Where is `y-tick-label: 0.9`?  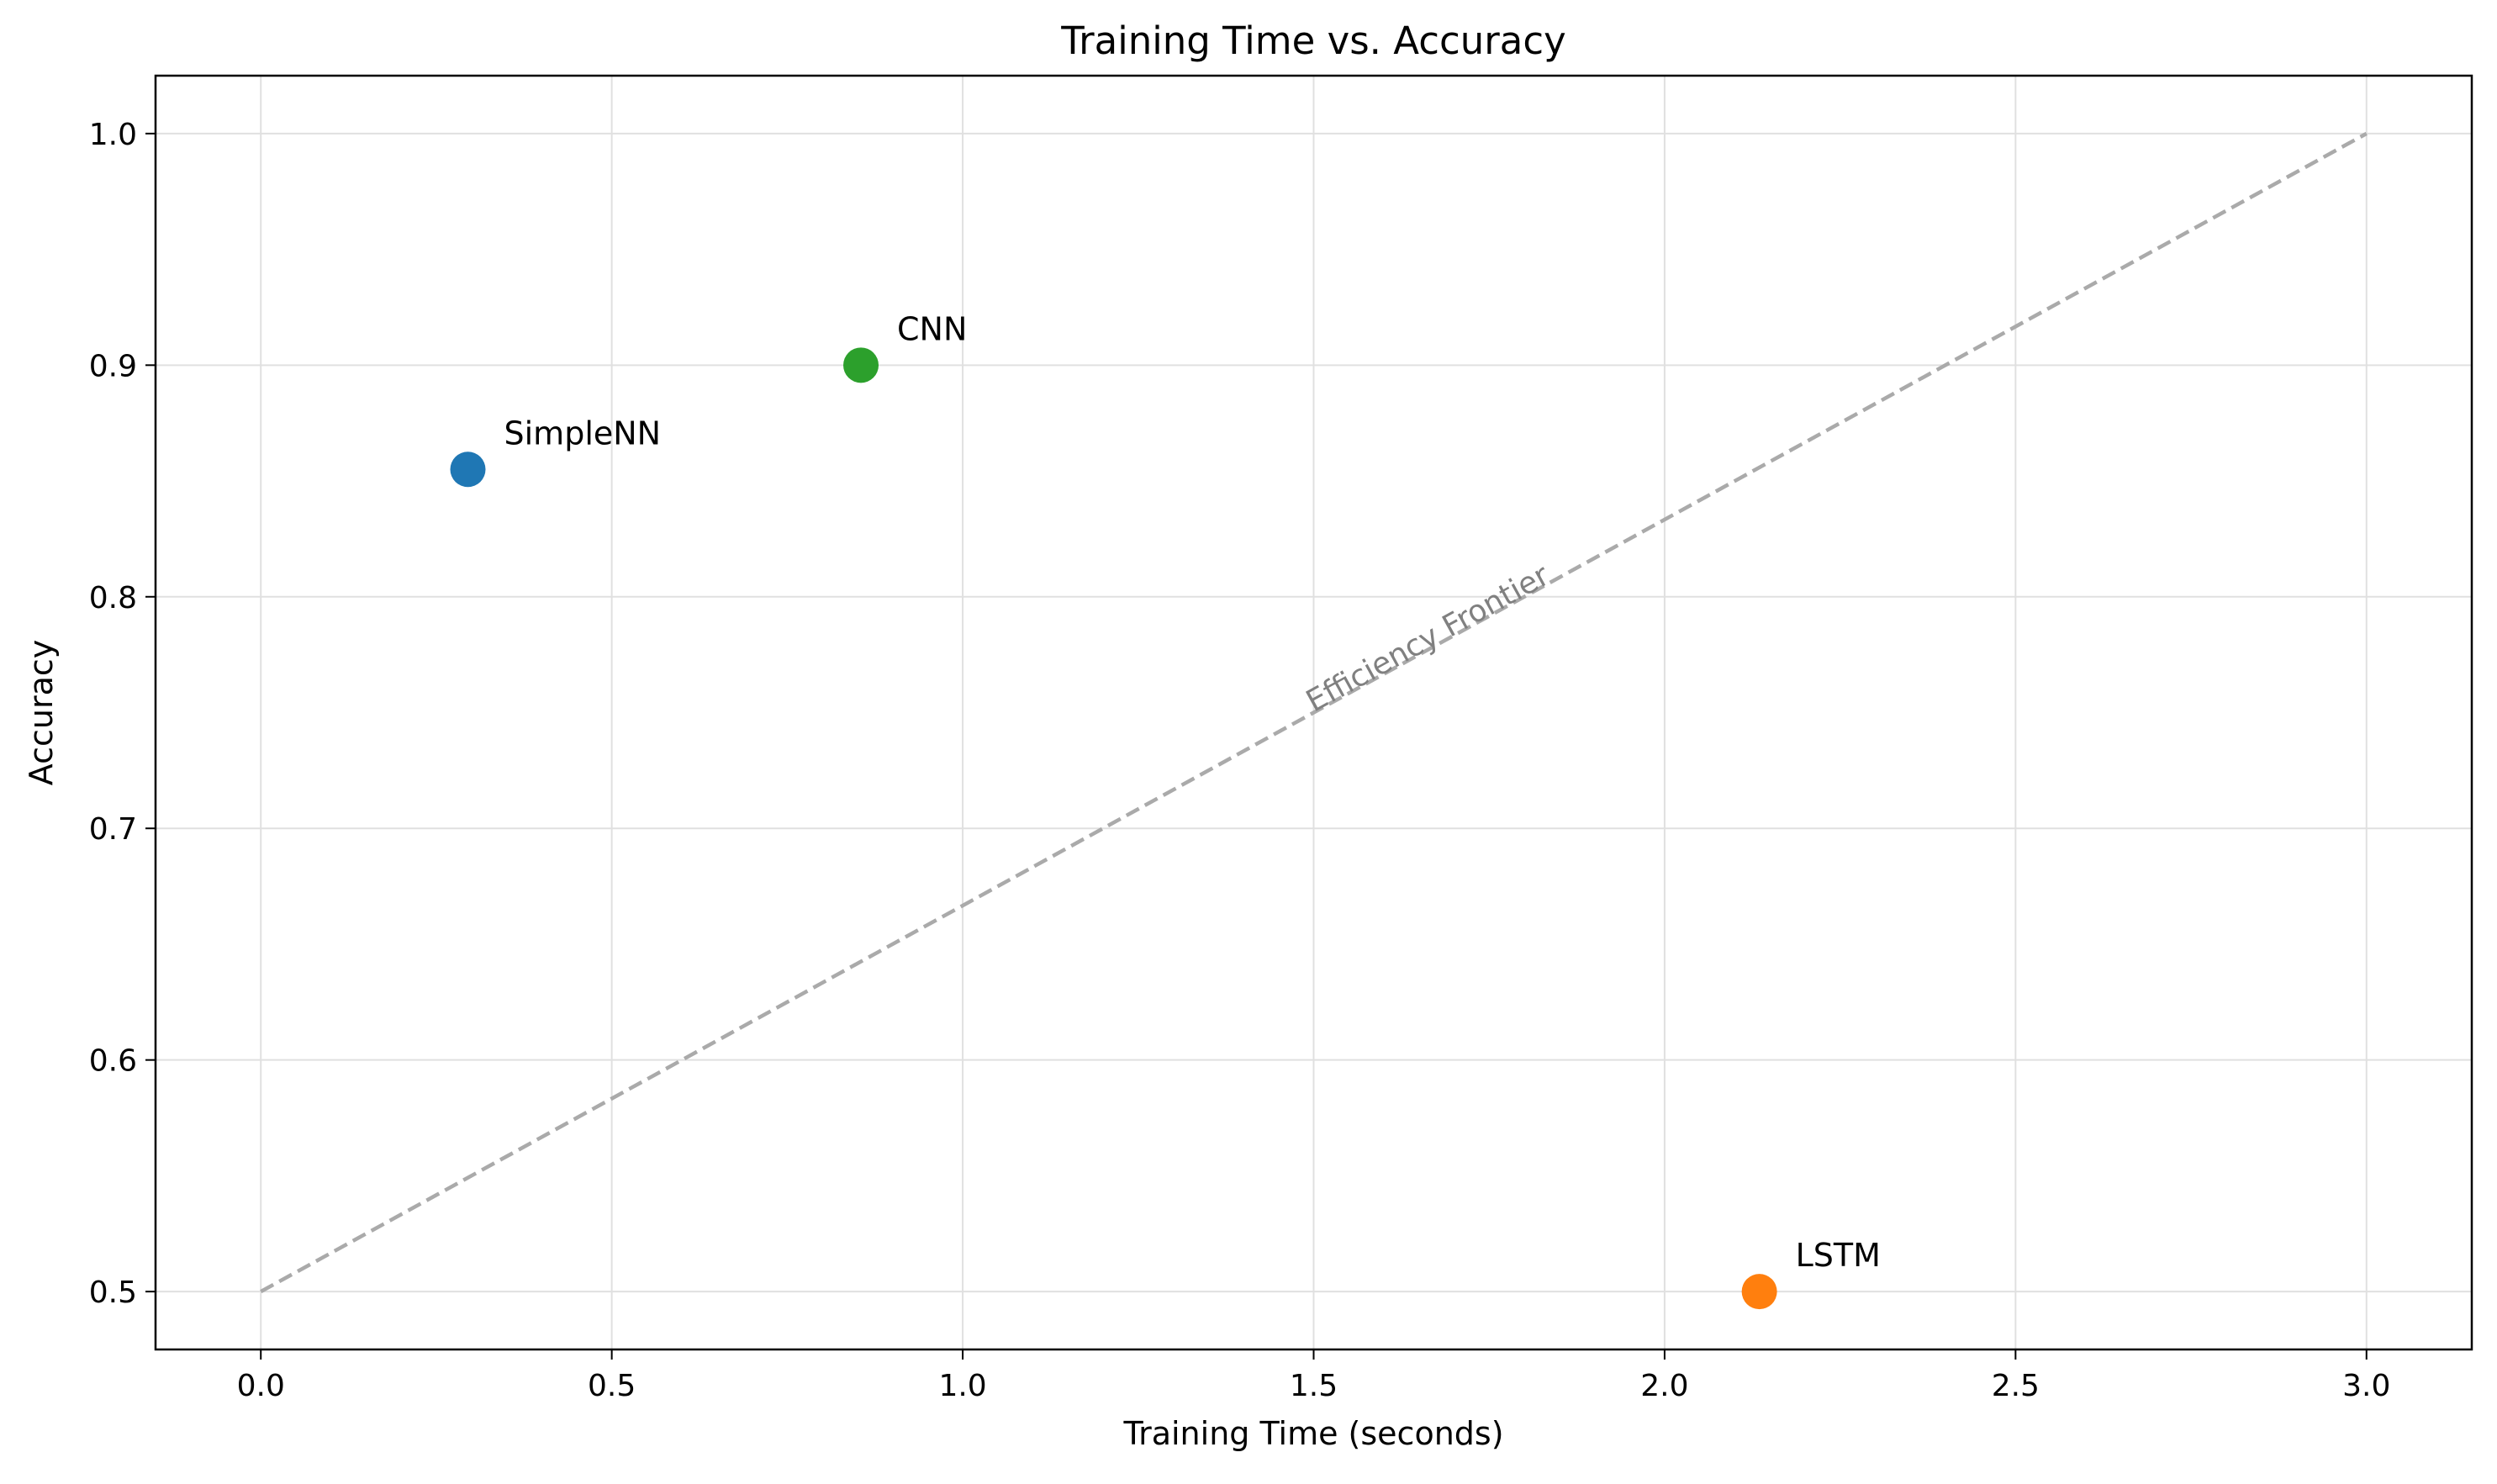
y-tick-label: 0.9 is located at coordinates (113, 366).